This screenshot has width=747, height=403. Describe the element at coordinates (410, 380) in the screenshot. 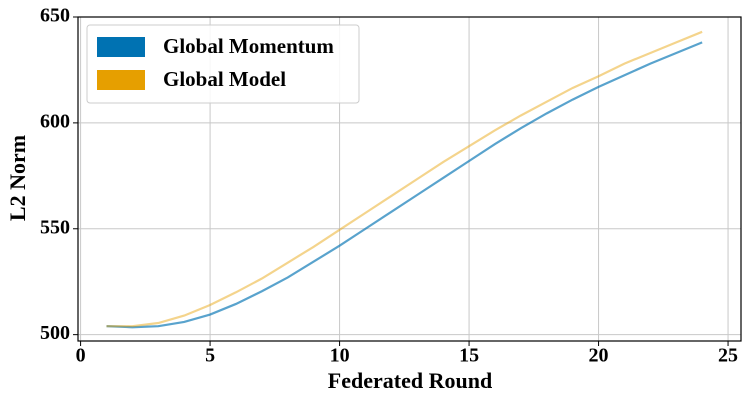

I see `x-axis-label: Federated Round` at that location.